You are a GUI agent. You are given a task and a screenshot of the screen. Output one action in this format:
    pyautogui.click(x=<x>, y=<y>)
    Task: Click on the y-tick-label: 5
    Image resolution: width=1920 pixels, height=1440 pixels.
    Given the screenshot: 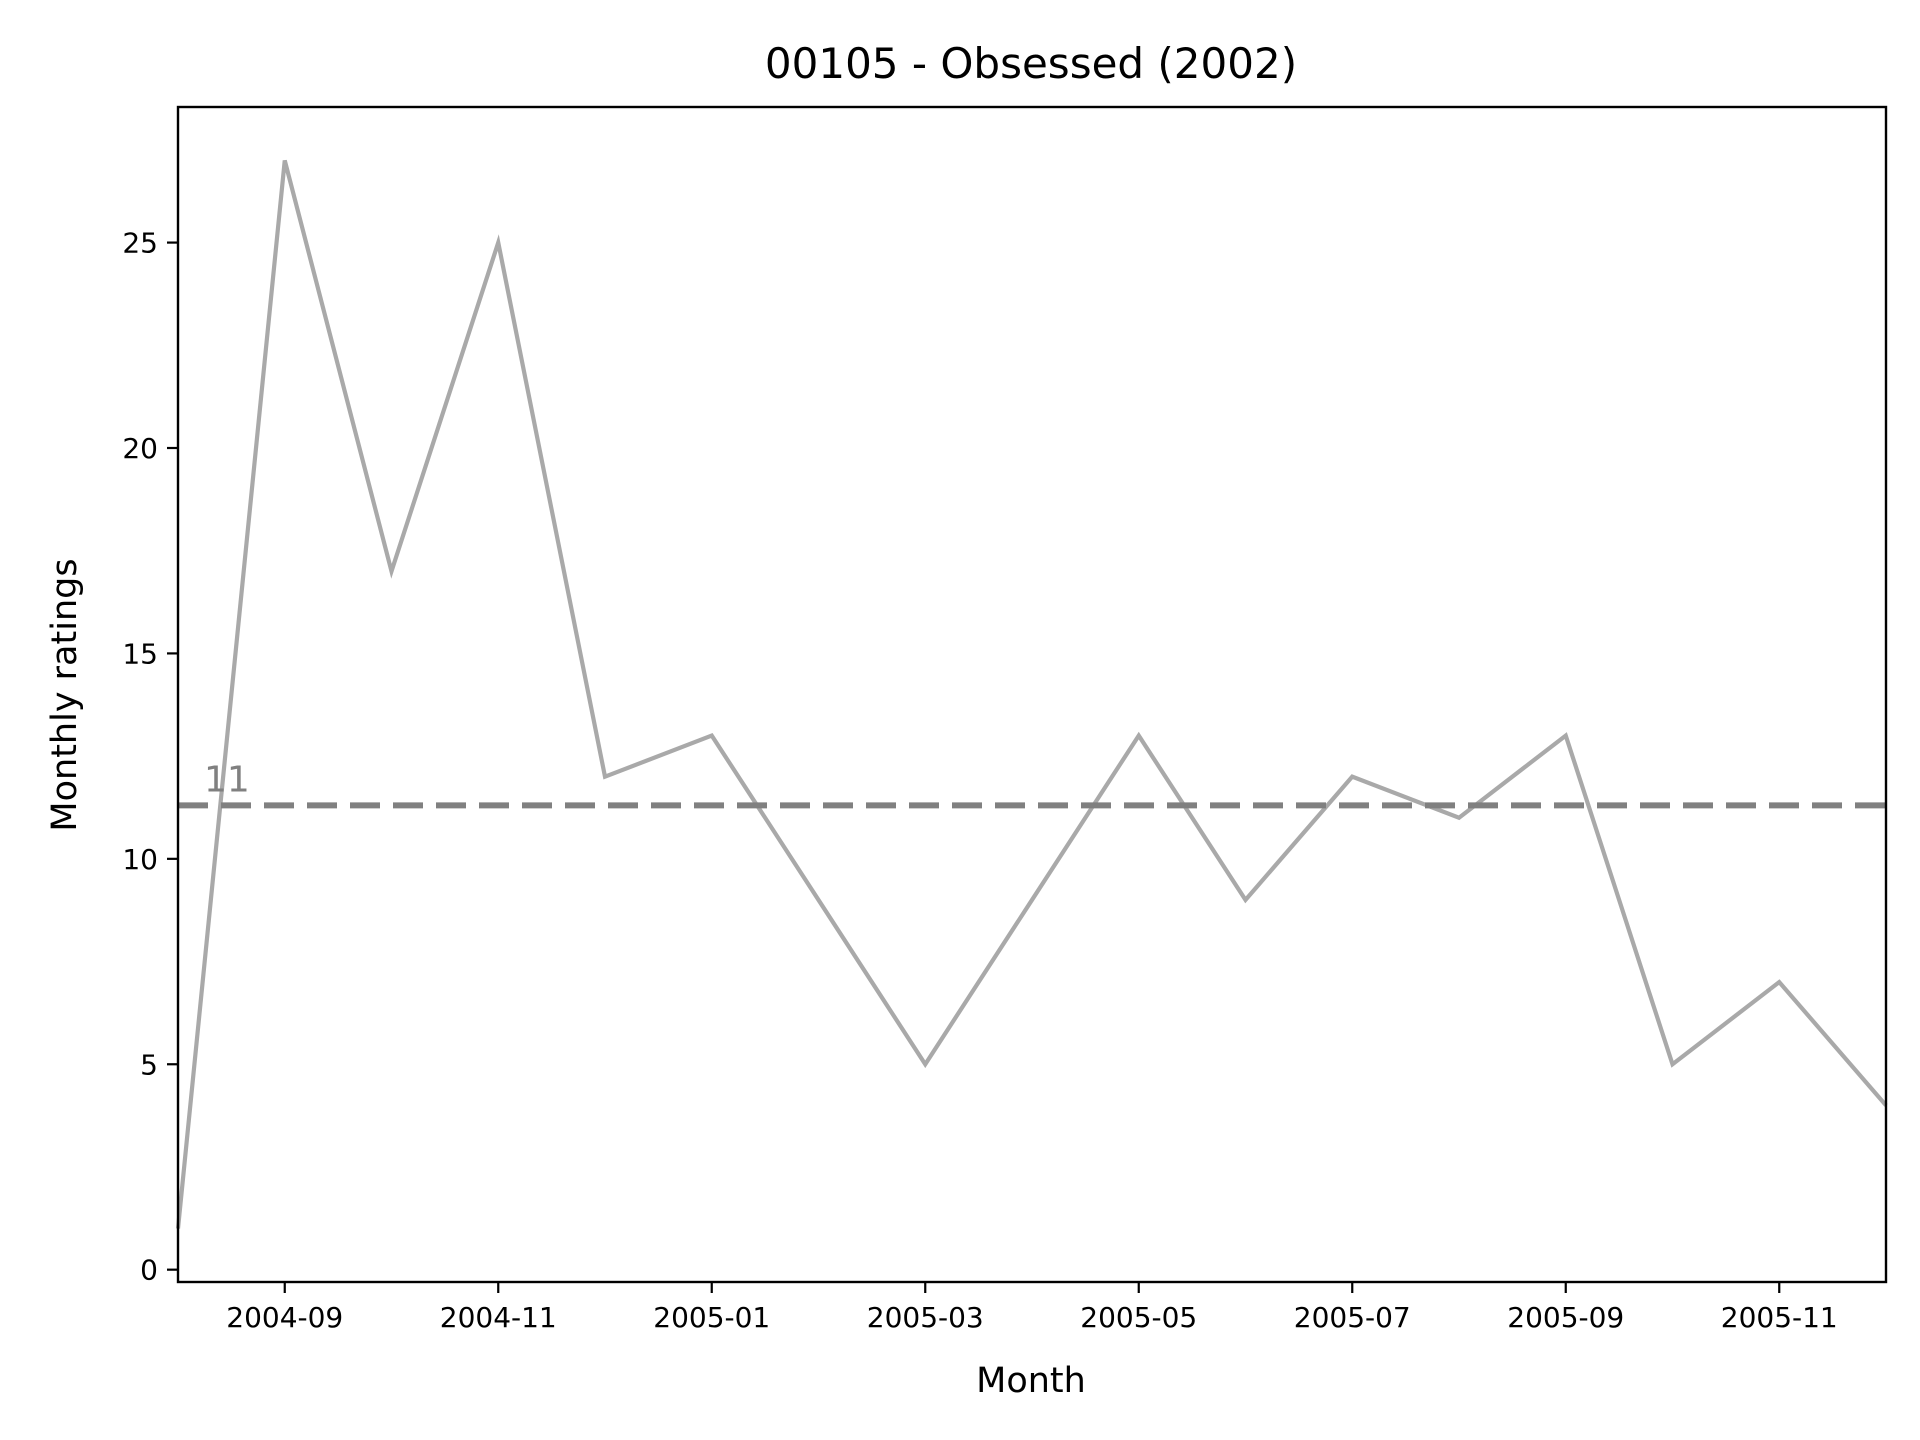 What is the action you would take?
    pyautogui.click(x=149, y=1064)
    